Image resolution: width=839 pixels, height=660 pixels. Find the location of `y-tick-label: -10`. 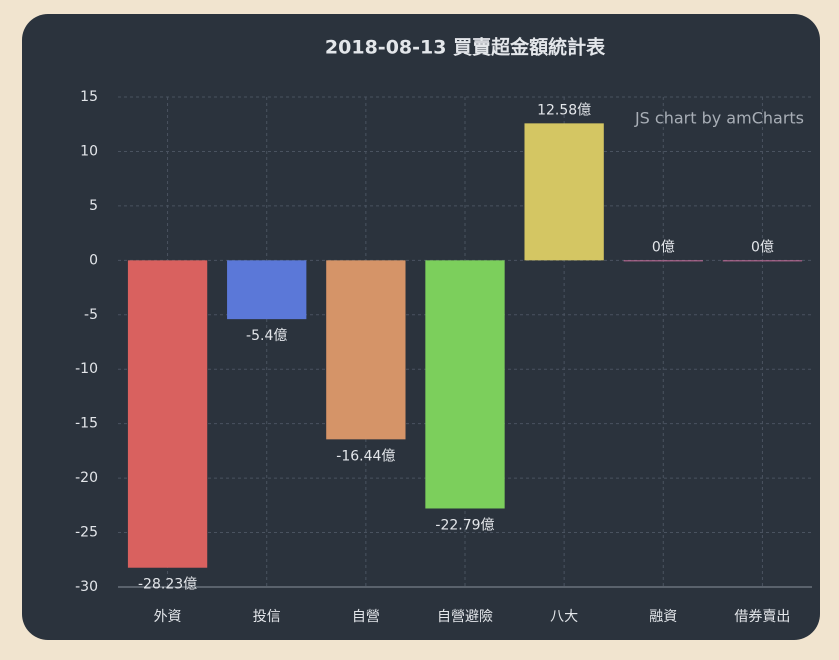

y-tick-label: -10 is located at coordinates (86, 369).